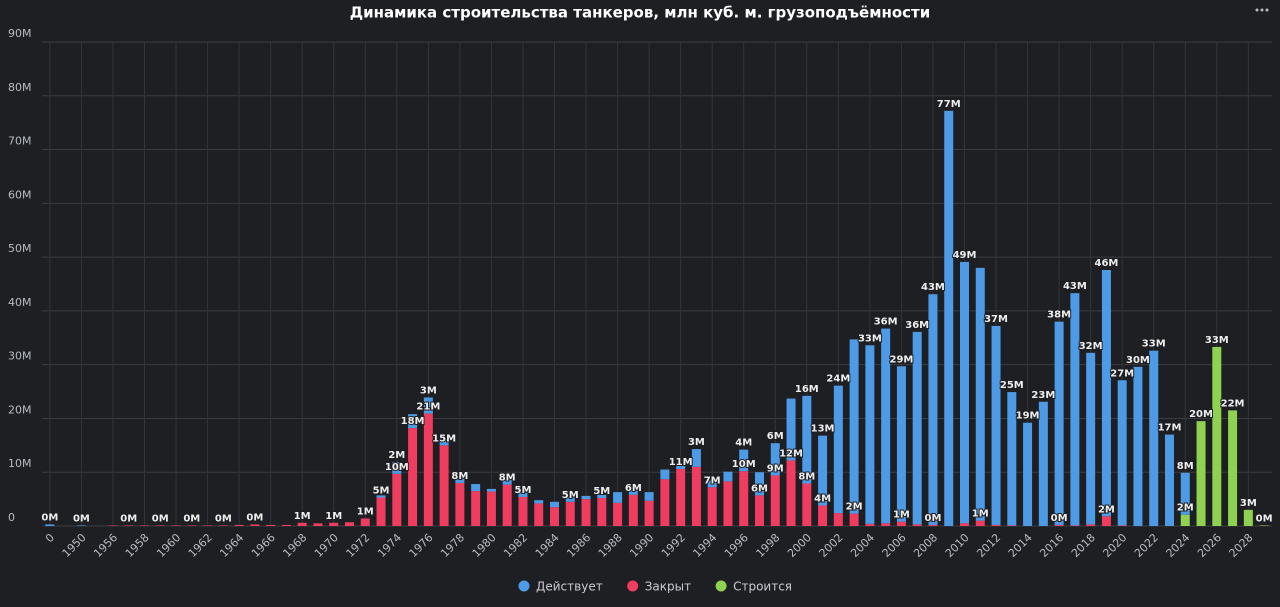  I want to click on data-label: 37M, so click(996, 319).